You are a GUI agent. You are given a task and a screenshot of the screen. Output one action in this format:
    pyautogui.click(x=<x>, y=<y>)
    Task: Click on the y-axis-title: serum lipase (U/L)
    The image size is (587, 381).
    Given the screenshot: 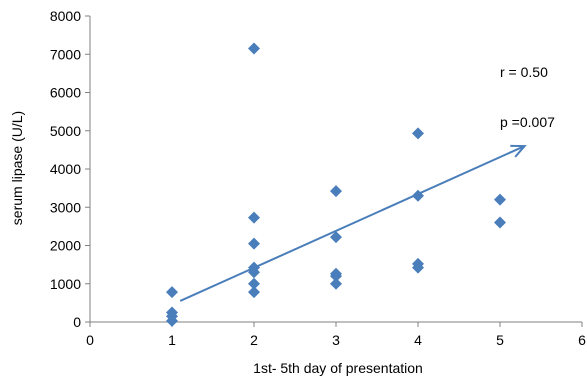 What is the action you would take?
    pyautogui.click(x=17, y=168)
    